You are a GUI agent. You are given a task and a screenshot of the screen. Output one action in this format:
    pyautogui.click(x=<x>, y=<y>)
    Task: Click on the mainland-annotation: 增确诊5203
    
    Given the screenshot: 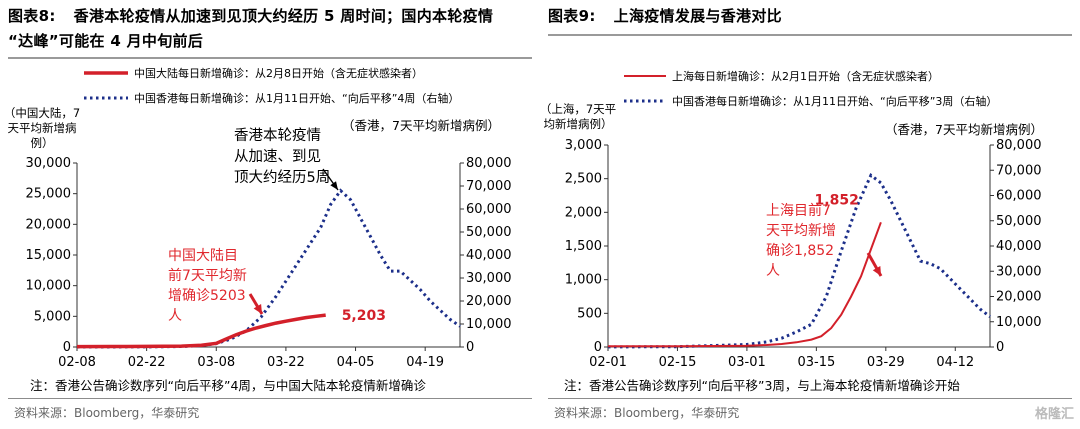 What is the action you would take?
    pyautogui.click(x=207, y=296)
    